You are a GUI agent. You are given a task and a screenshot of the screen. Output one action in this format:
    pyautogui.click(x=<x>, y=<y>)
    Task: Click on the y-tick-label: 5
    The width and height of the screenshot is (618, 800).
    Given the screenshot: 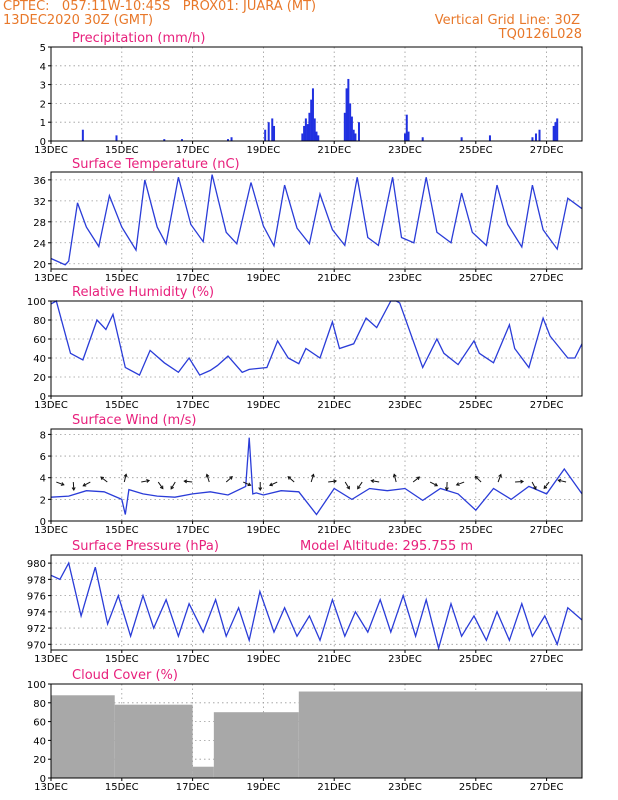 What is the action you would take?
    pyautogui.click(x=43, y=48)
    